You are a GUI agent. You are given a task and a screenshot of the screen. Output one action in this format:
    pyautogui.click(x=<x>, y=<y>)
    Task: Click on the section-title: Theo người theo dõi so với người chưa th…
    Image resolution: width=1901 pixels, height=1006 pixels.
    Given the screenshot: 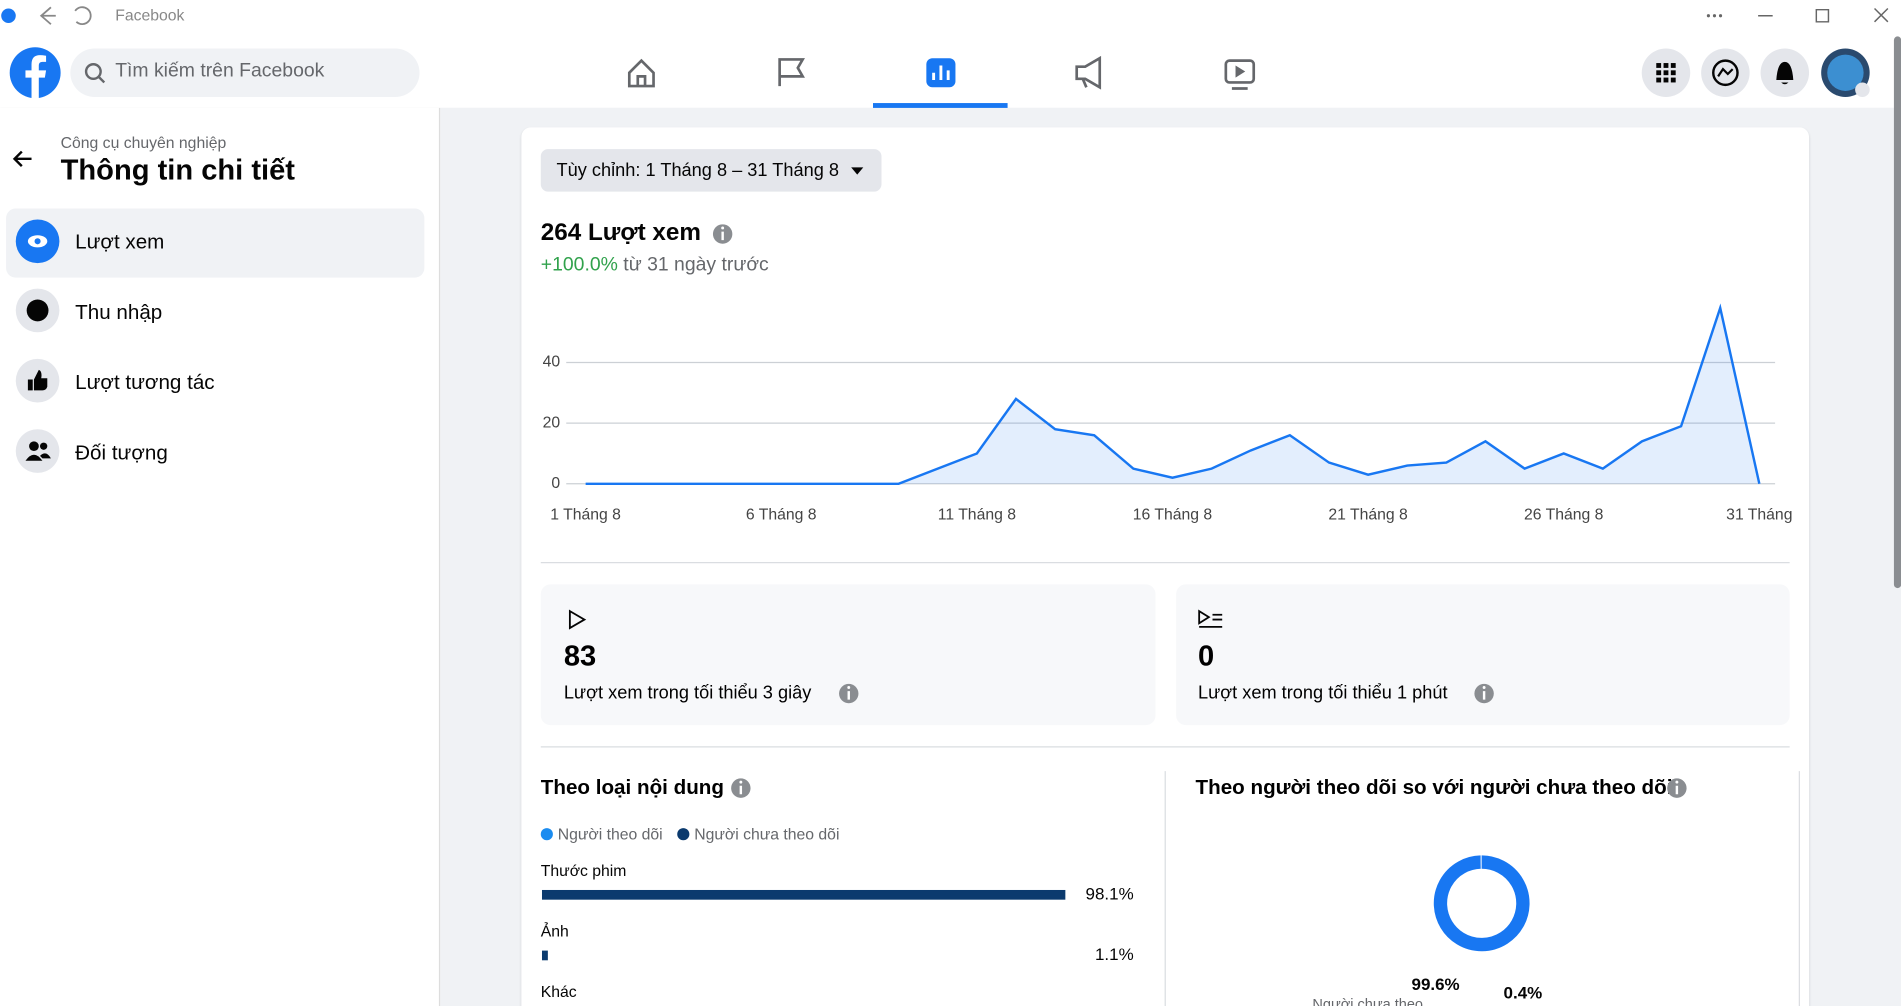 What is the action you would take?
    pyautogui.click(x=1434, y=788)
    